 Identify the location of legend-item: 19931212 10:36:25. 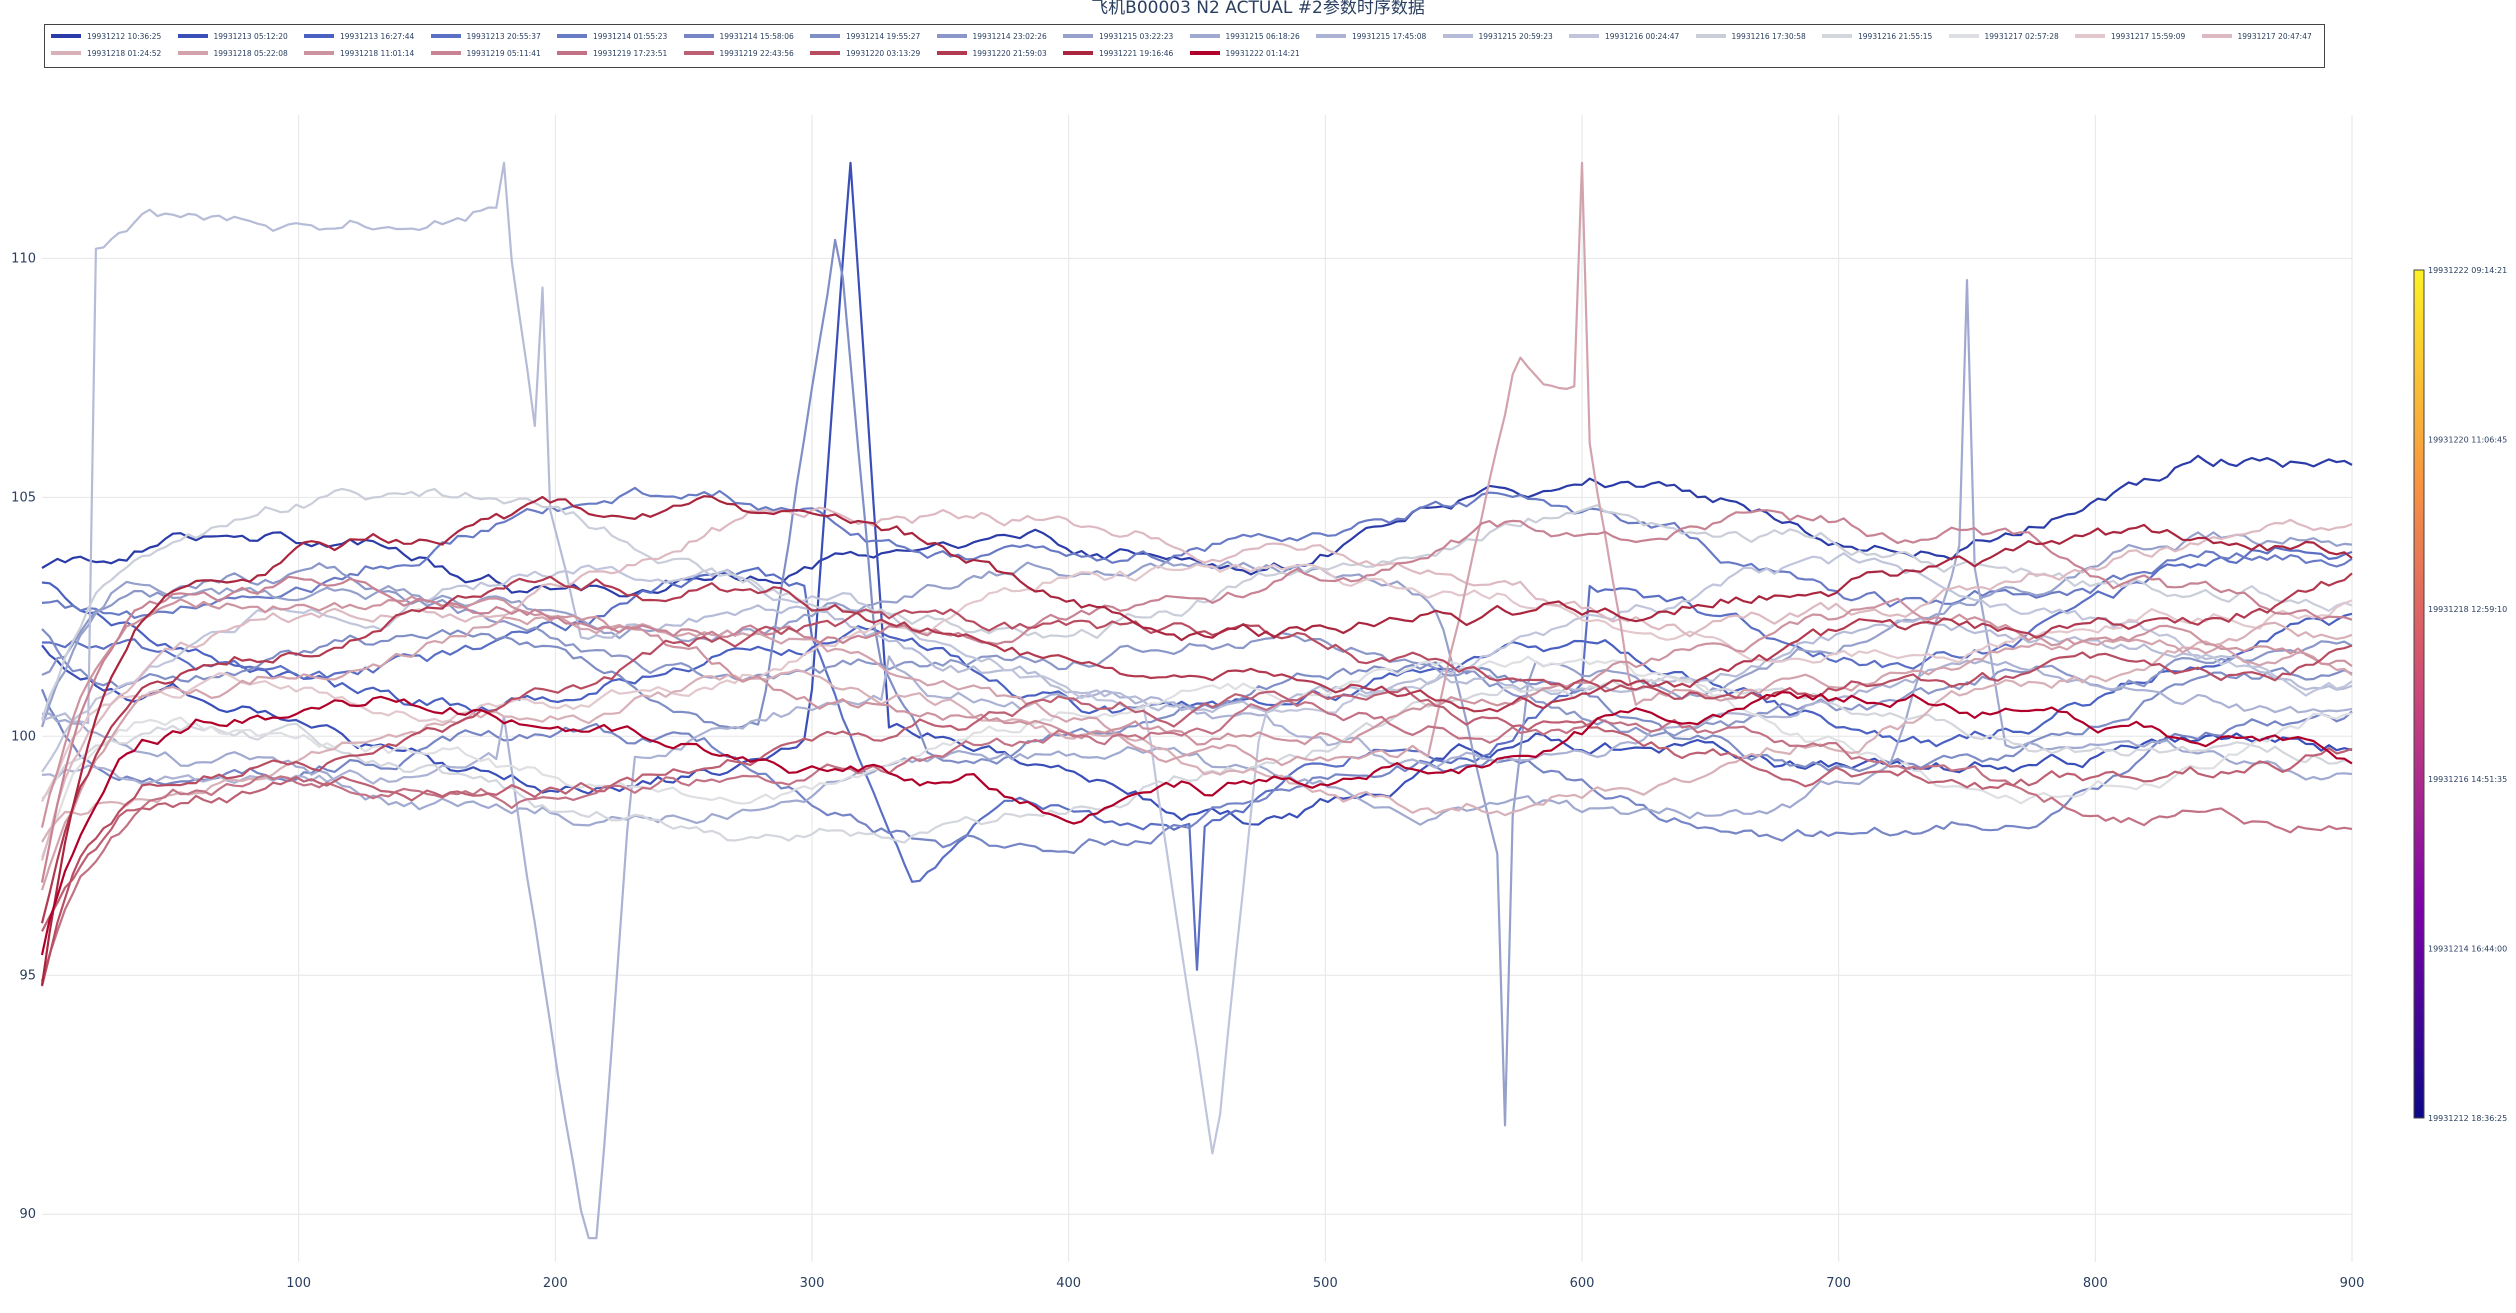
(106, 36).